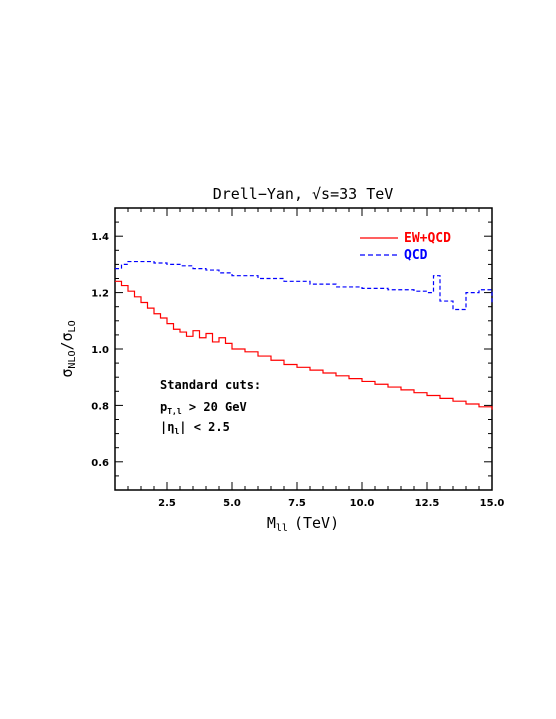 The width and height of the screenshot is (556, 719). I want to click on annotation-pt-sub: T,l, so click(174, 411).